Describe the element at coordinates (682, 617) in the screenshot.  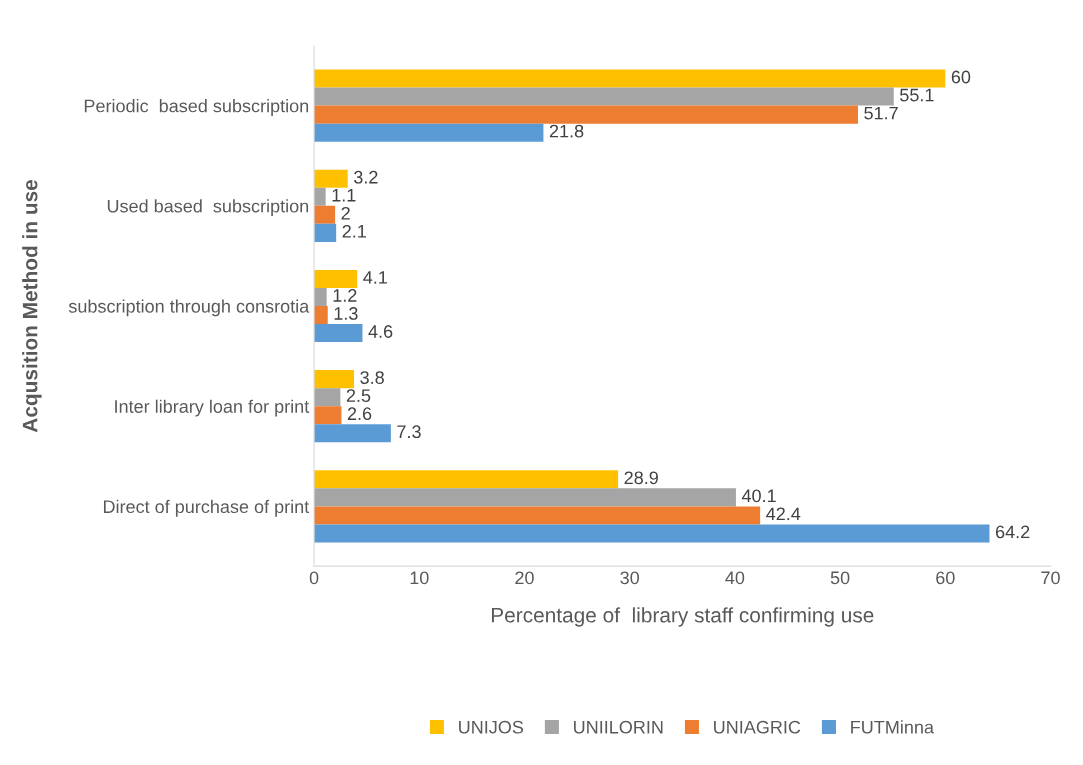
I see `x-axis-title: Percentage of library staff confirming use` at that location.